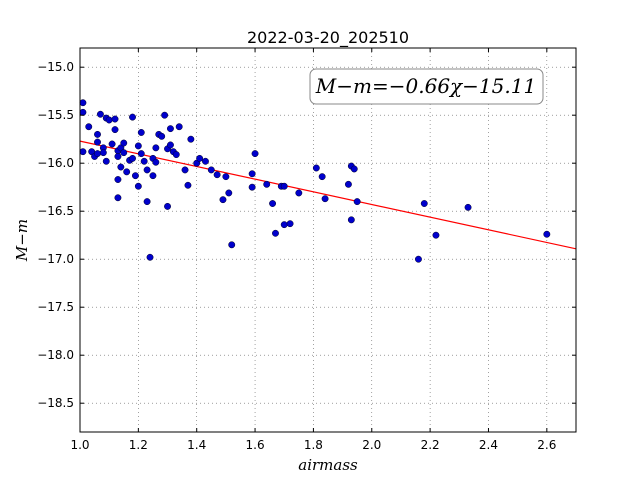 This screenshot has height=480, width=640. I want to click on x-tick-label: 1.4, so click(196, 445).